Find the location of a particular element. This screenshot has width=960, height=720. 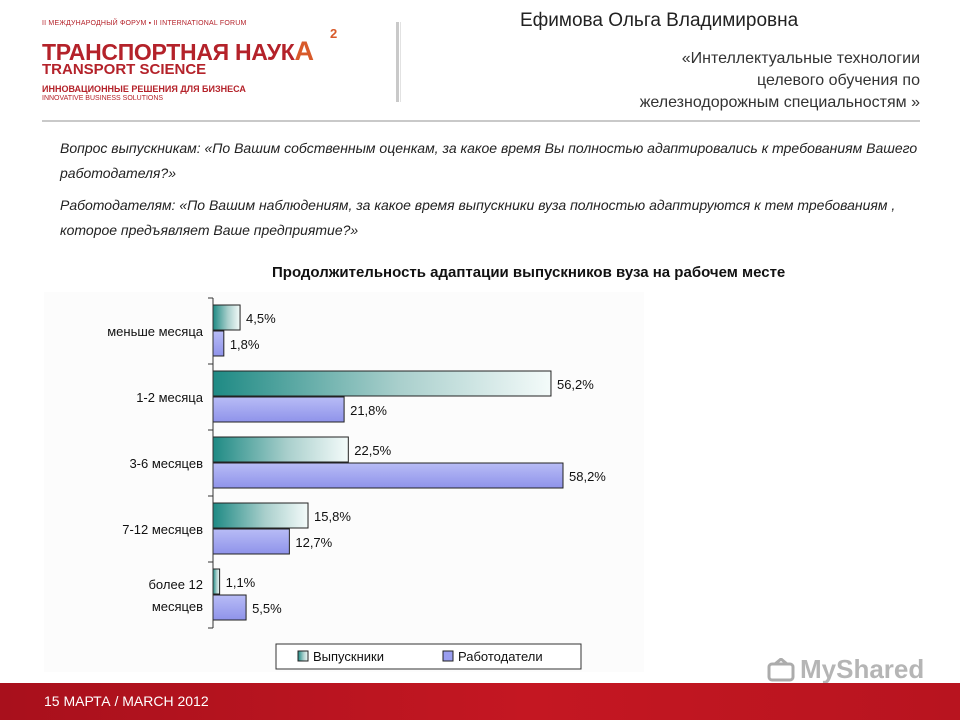

data-label: 56,2% is located at coordinates (575, 384).